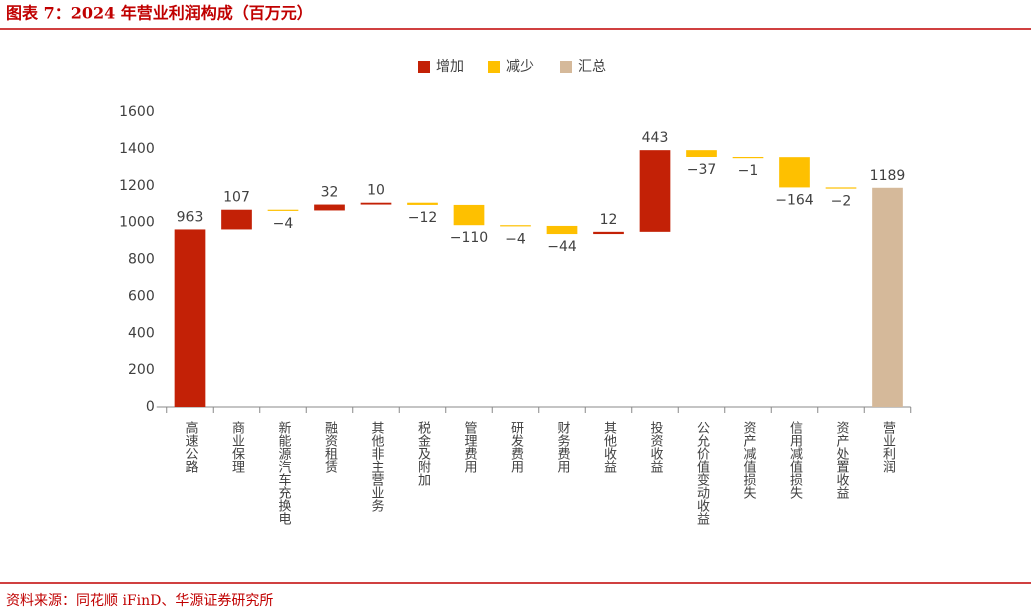 The width and height of the screenshot is (1031, 615). What do you see at coordinates (841, 202) in the screenshot?
I see `data-label: −2` at bounding box center [841, 202].